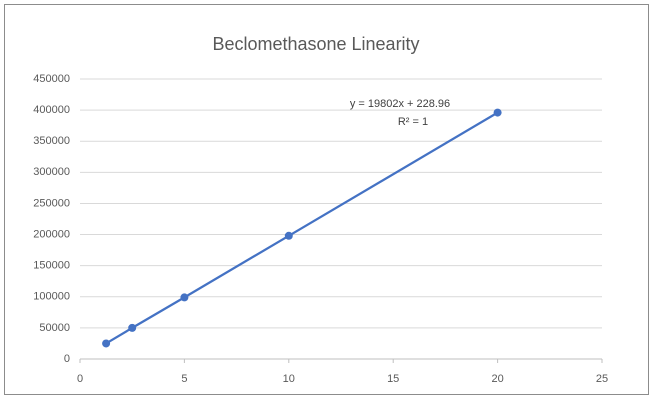 Image resolution: width=654 pixels, height=411 pixels. Describe the element at coordinates (51, 203) in the screenshot. I see `y-tick-label: 250000` at that location.